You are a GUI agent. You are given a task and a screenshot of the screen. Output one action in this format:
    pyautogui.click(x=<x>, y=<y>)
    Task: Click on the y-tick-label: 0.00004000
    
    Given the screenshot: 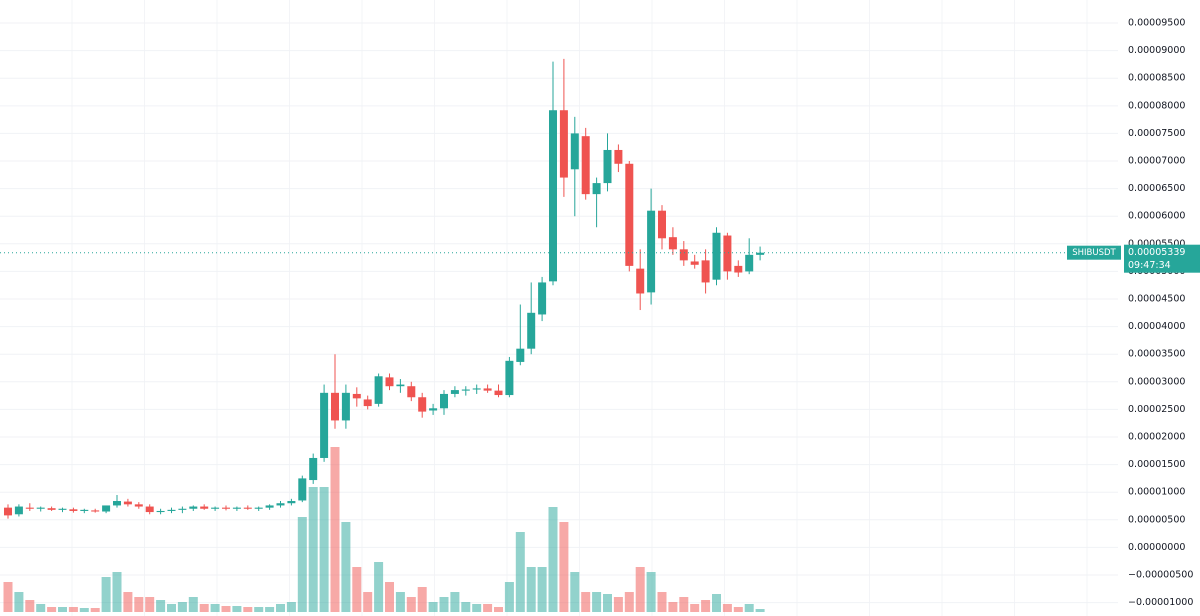 What is the action you would take?
    pyautogui.click(x=1156, y=326)
    